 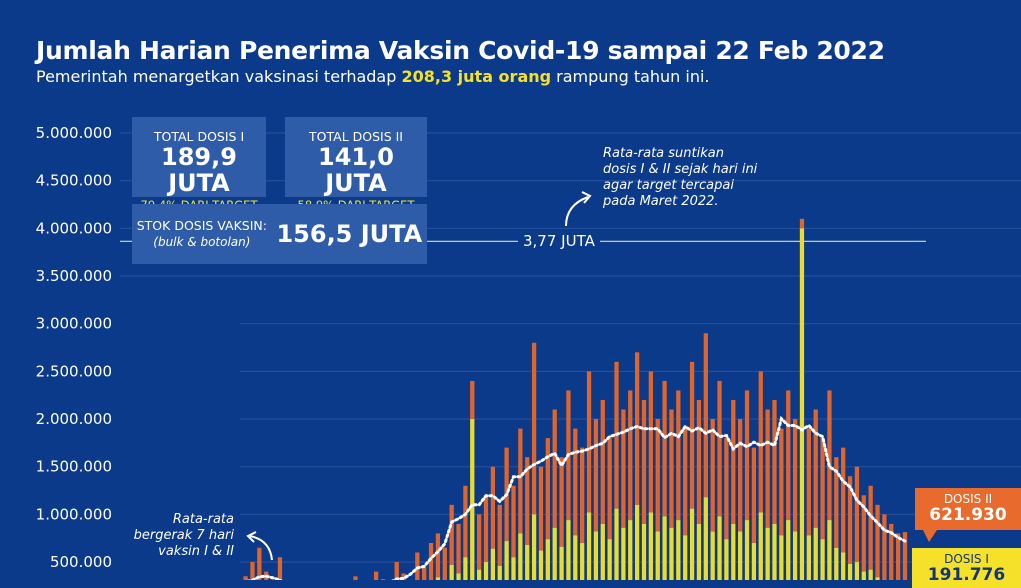 I want to click on note-line: bergerak 7 hari, so click(x=183, y=535).